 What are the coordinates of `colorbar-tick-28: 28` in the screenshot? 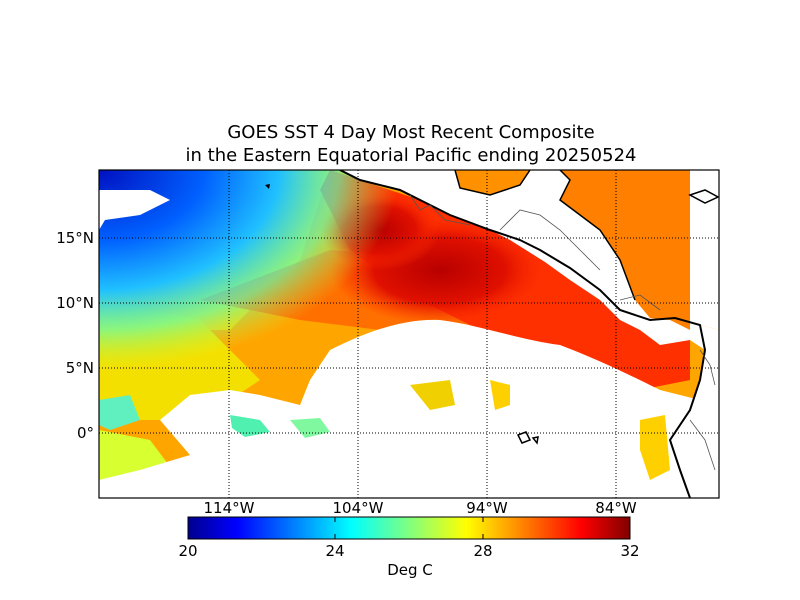 It's located at (483, 551).